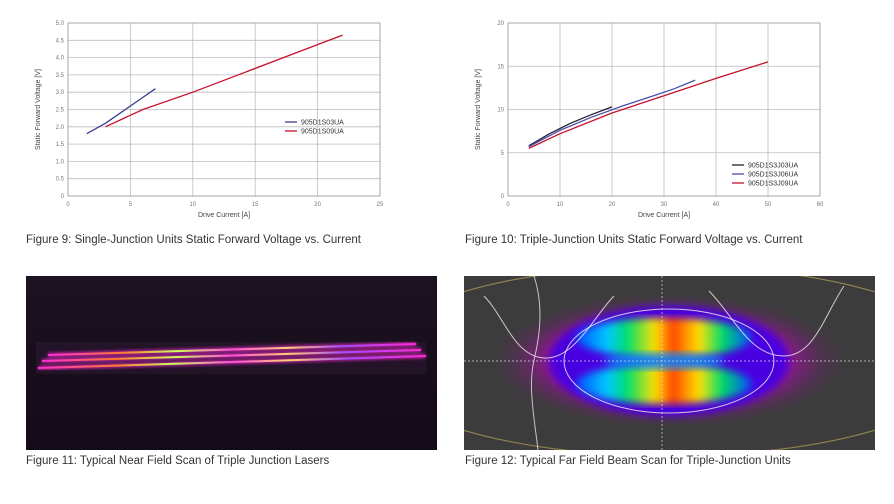 The height and width of the screenshot is (504, 894). I want to click on series-line-905d1s3j06ua, so click(612, 113).